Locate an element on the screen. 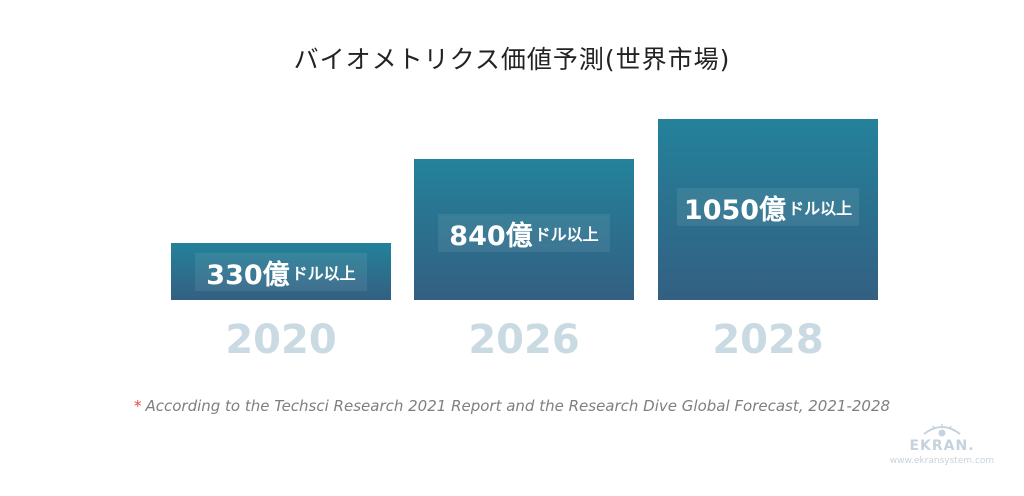 The width and height of the screenshot is (1024, 496). bar-value-label: 840億 ドル以上 is located at coordinates (524, 233).